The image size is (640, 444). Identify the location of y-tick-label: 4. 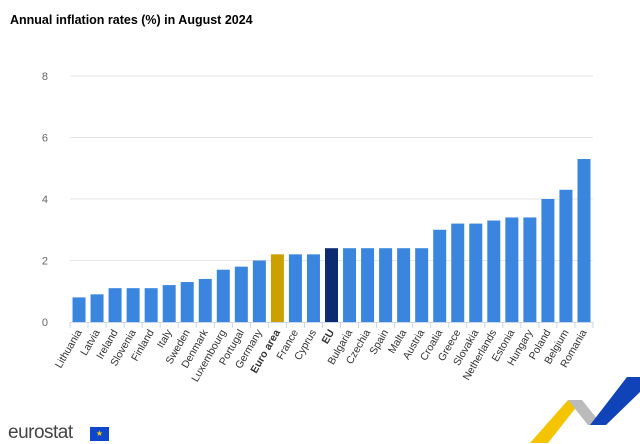
(45, 200).